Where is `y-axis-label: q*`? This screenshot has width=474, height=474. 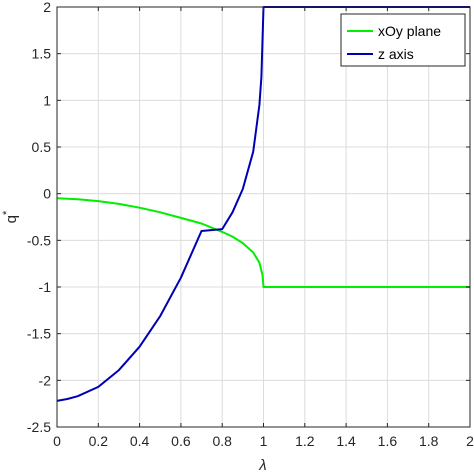
y-axis-label: q* is located at coordinates (10, 216).